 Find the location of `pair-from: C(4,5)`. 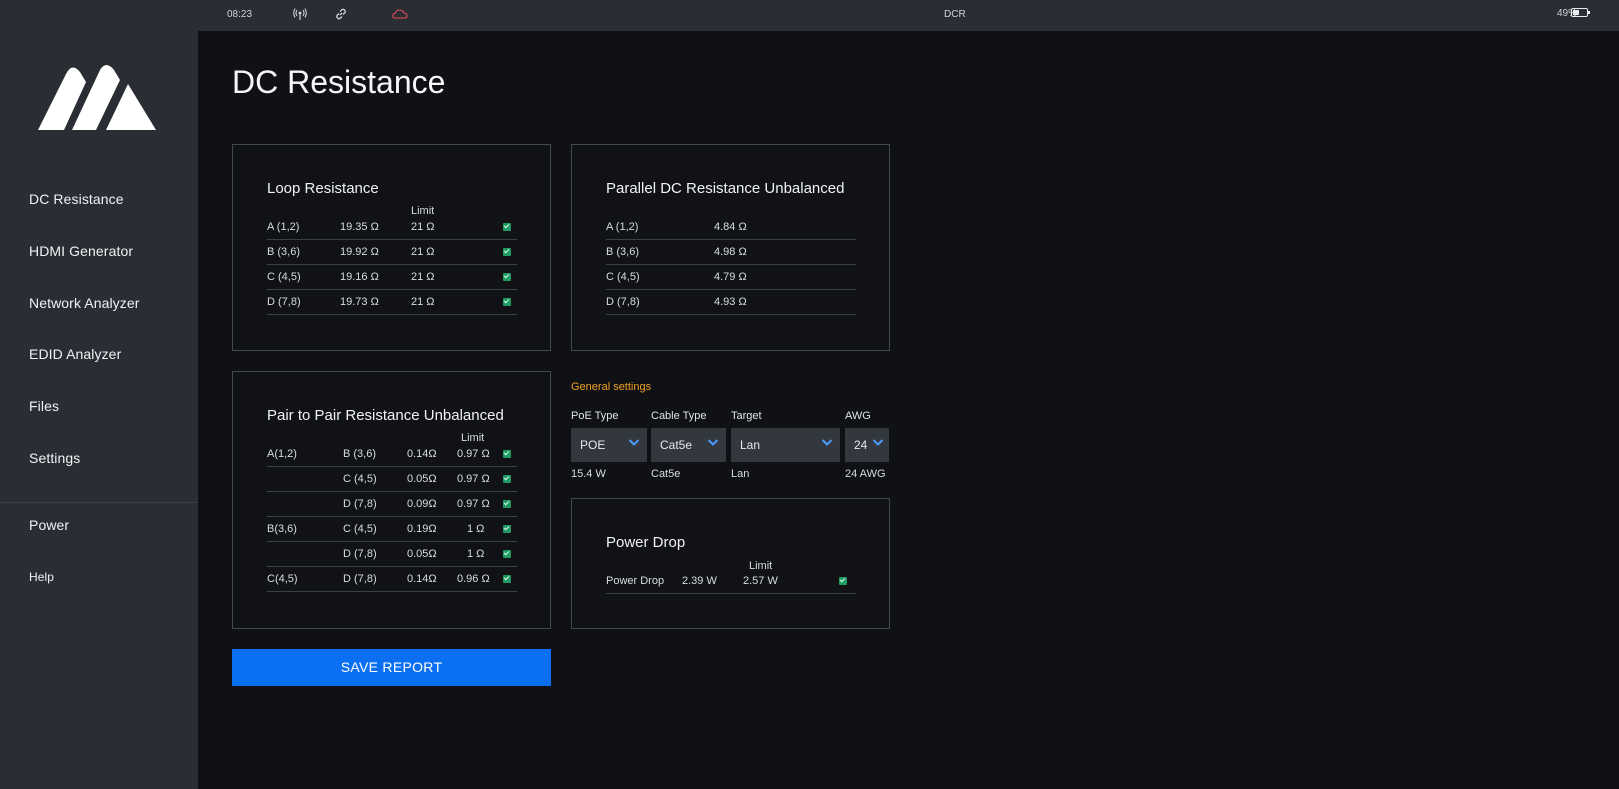

pair-from: C(4,5) is located at coordinates (282, 579).